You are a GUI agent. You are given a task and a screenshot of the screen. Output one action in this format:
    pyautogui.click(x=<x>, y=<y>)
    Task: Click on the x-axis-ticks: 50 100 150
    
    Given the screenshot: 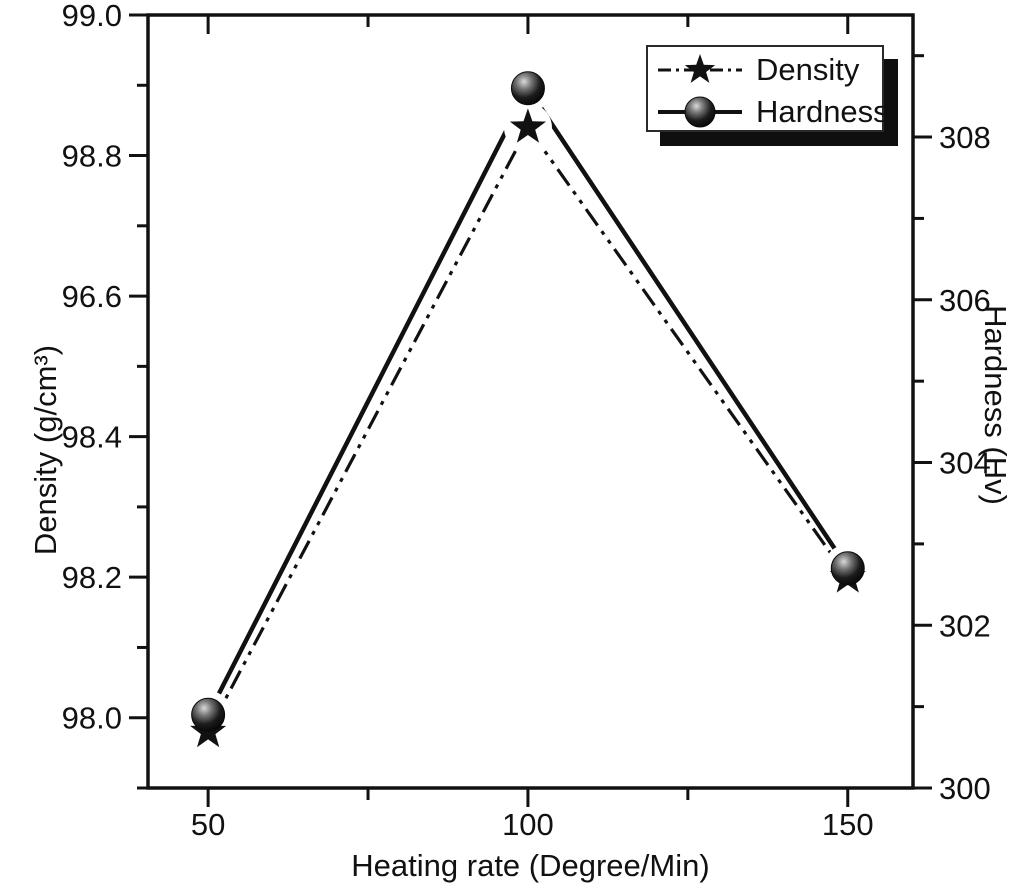 What is the action you would take?
    pyautogui.click(x=532, y=815)
    